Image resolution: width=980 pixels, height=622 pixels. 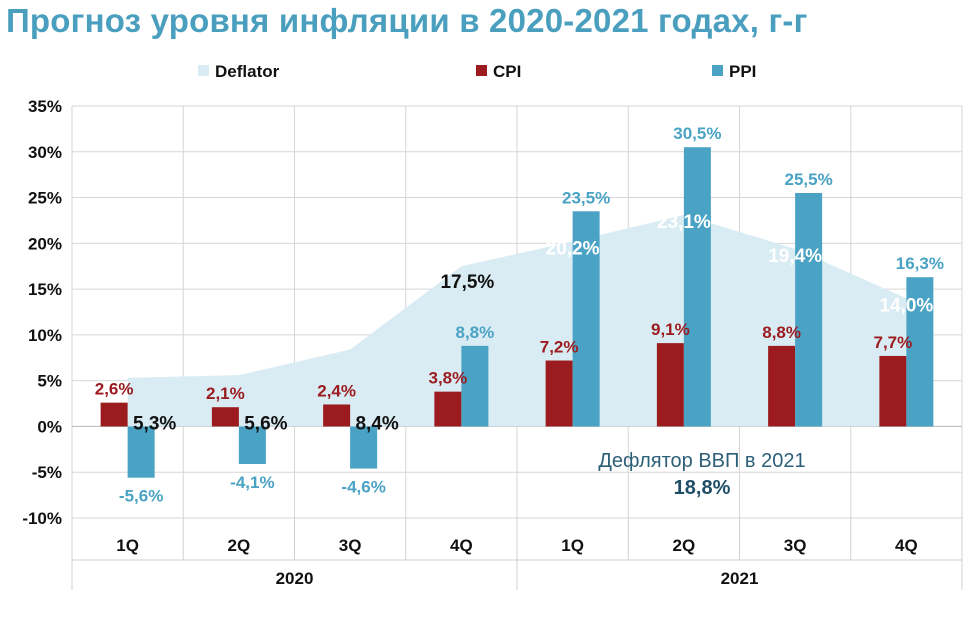 What do you see at coordinates (809, 179) in the screenshot?
I see `ppi-data-label: 25,5%` at bounding box center [809, 179].